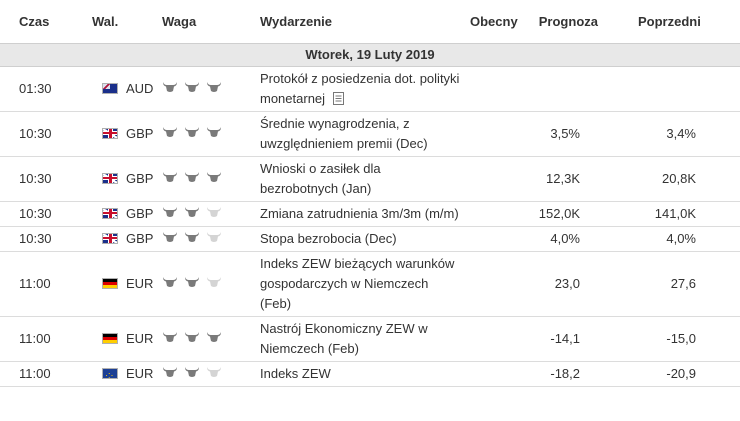  I want to click on event-forecast, so click(570, 89).